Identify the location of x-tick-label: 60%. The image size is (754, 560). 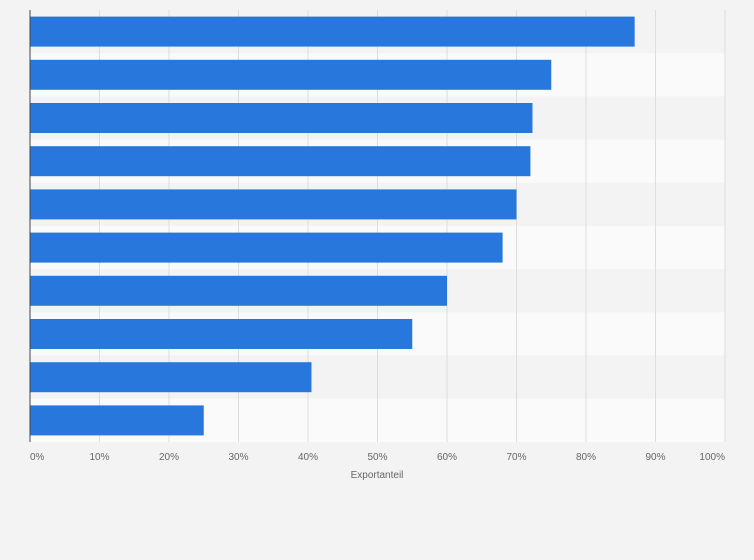
(447, 457).